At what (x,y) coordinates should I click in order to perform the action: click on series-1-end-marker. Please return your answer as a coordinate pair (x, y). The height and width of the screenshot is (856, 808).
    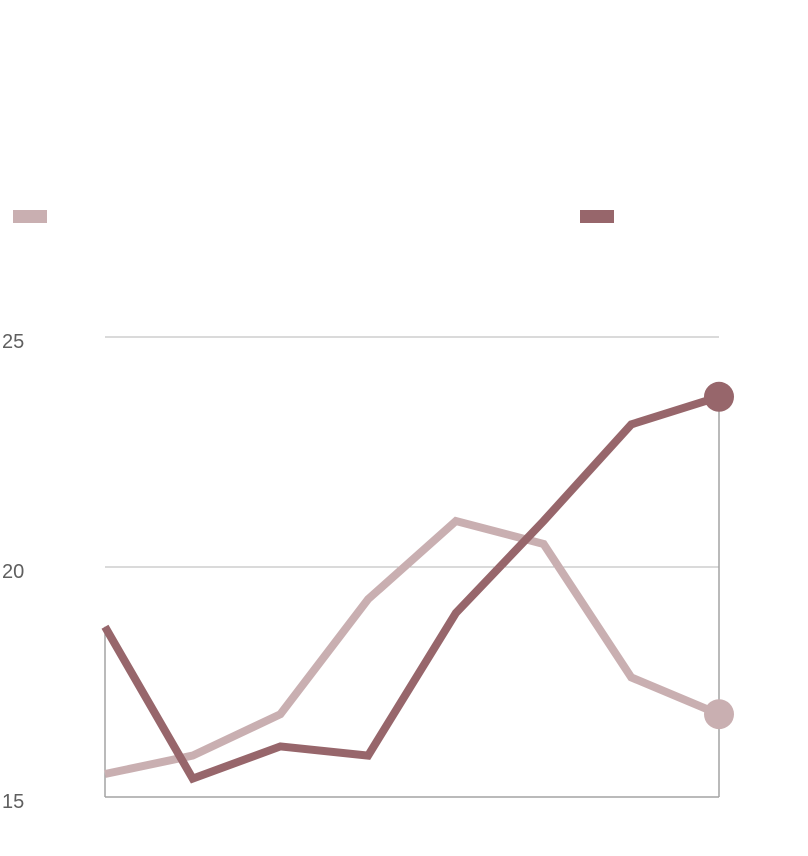
    Looking at the image, I should click on (719, 714).